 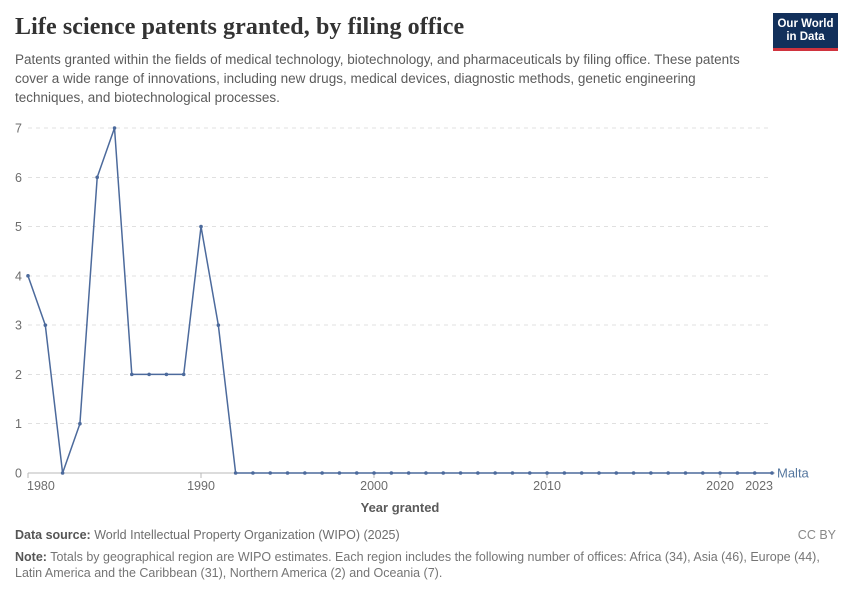 I want to click on x-axis-title: Year granted, so click(x=400, y=507).